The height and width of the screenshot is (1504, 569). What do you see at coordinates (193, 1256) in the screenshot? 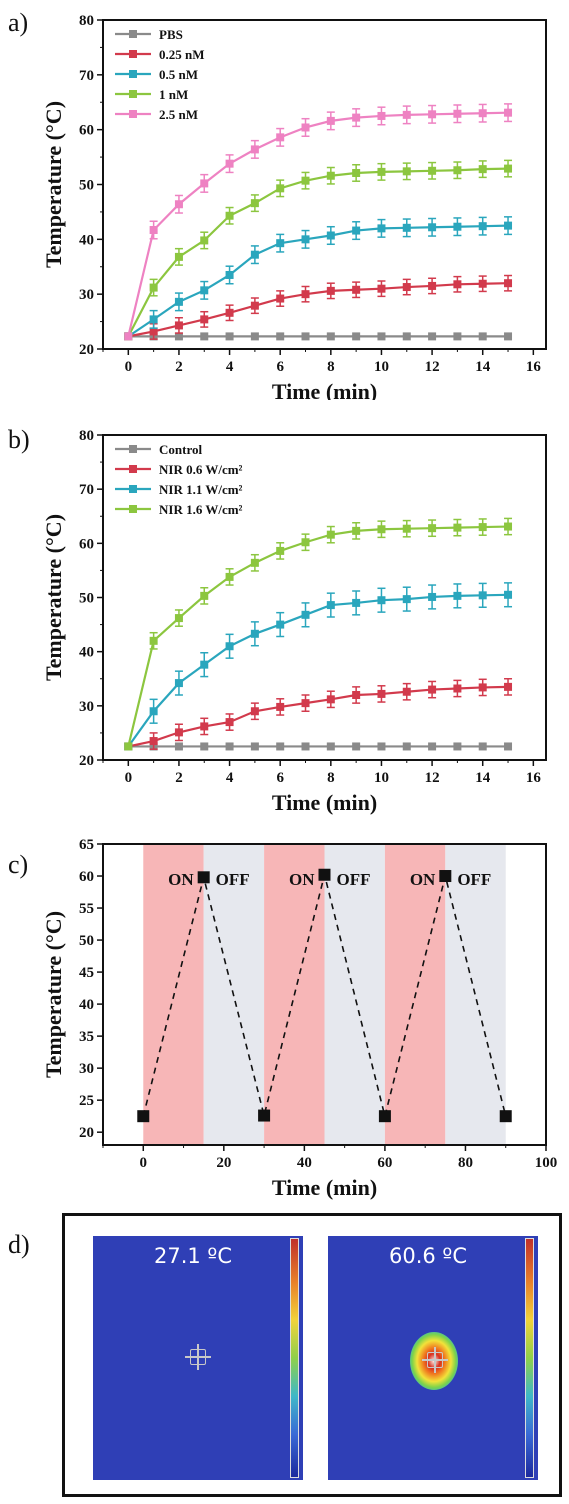
I see `thermal-temp-low: 27.1 ºC` at bounding box center [193, 1256].